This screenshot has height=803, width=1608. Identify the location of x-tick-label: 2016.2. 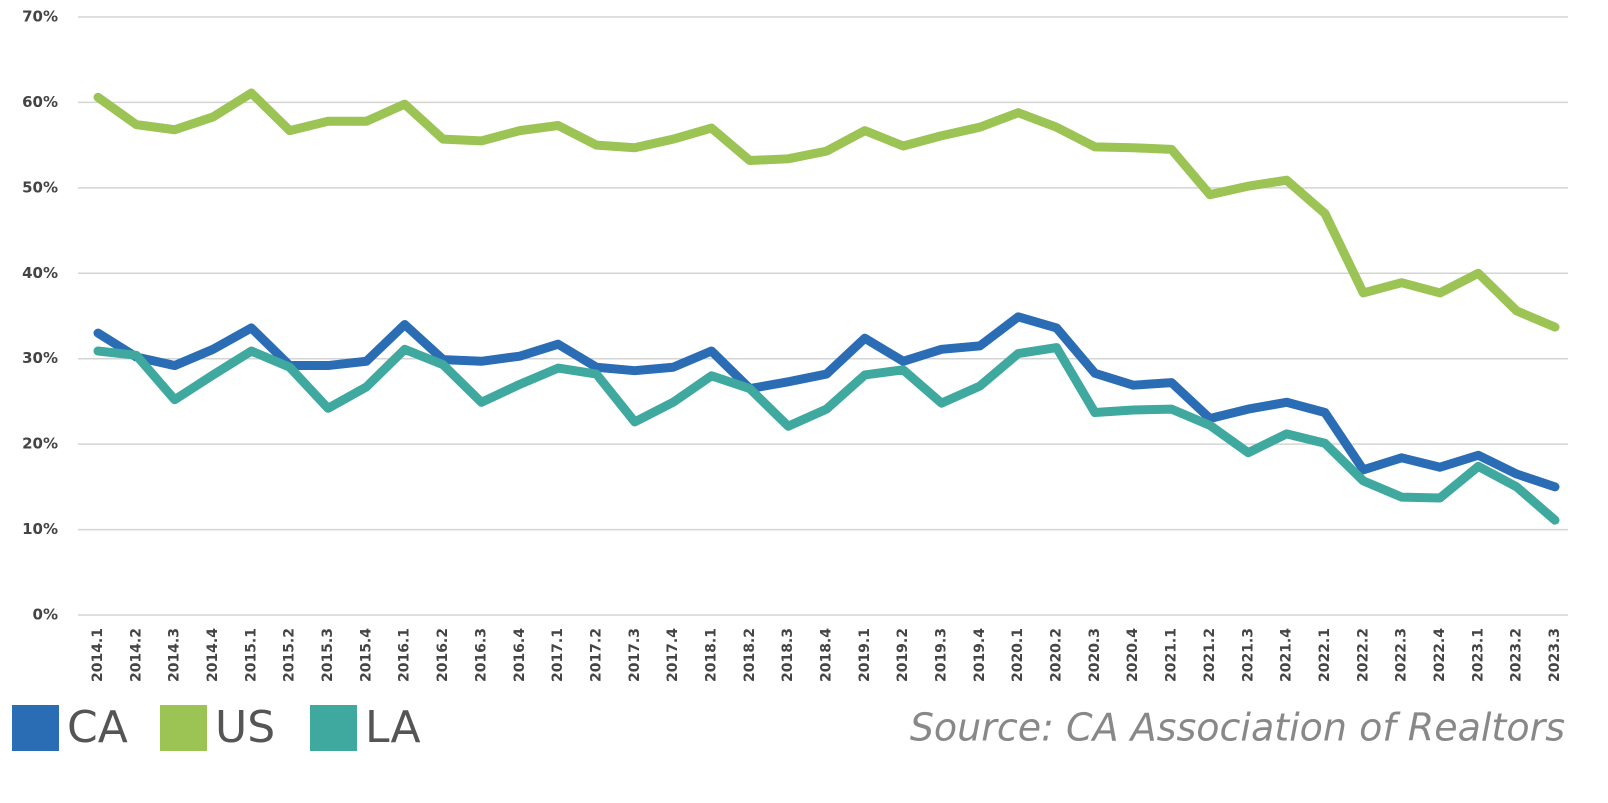
(443, 655).